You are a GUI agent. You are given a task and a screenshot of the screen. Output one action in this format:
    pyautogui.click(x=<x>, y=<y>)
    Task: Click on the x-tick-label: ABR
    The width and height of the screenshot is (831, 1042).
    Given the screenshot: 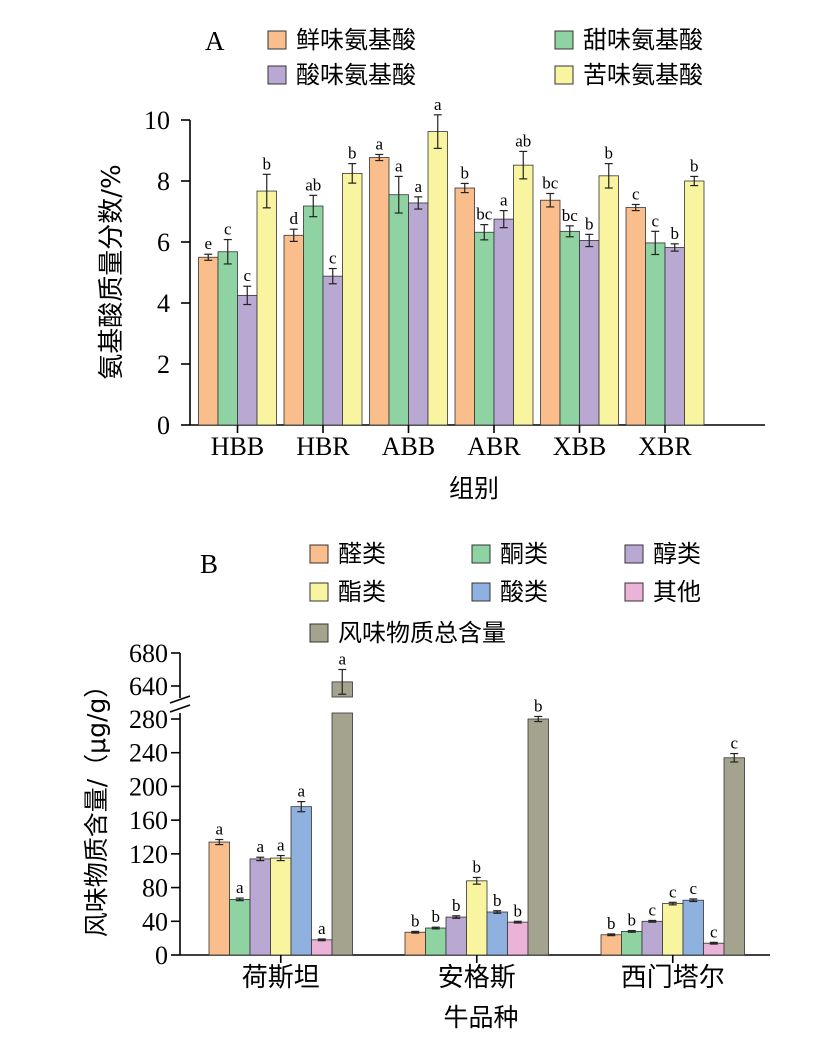 What is the action you would take?
    pyautogui.click(x=494, y=446)
    